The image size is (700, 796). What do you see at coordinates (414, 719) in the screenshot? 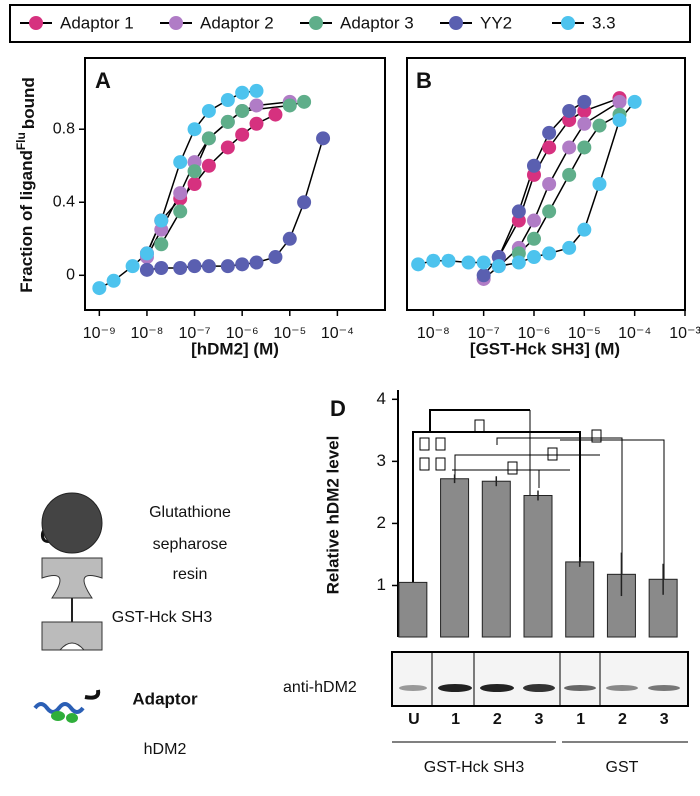
I see `x-tick-label: U` at bounding box center [414, 719].